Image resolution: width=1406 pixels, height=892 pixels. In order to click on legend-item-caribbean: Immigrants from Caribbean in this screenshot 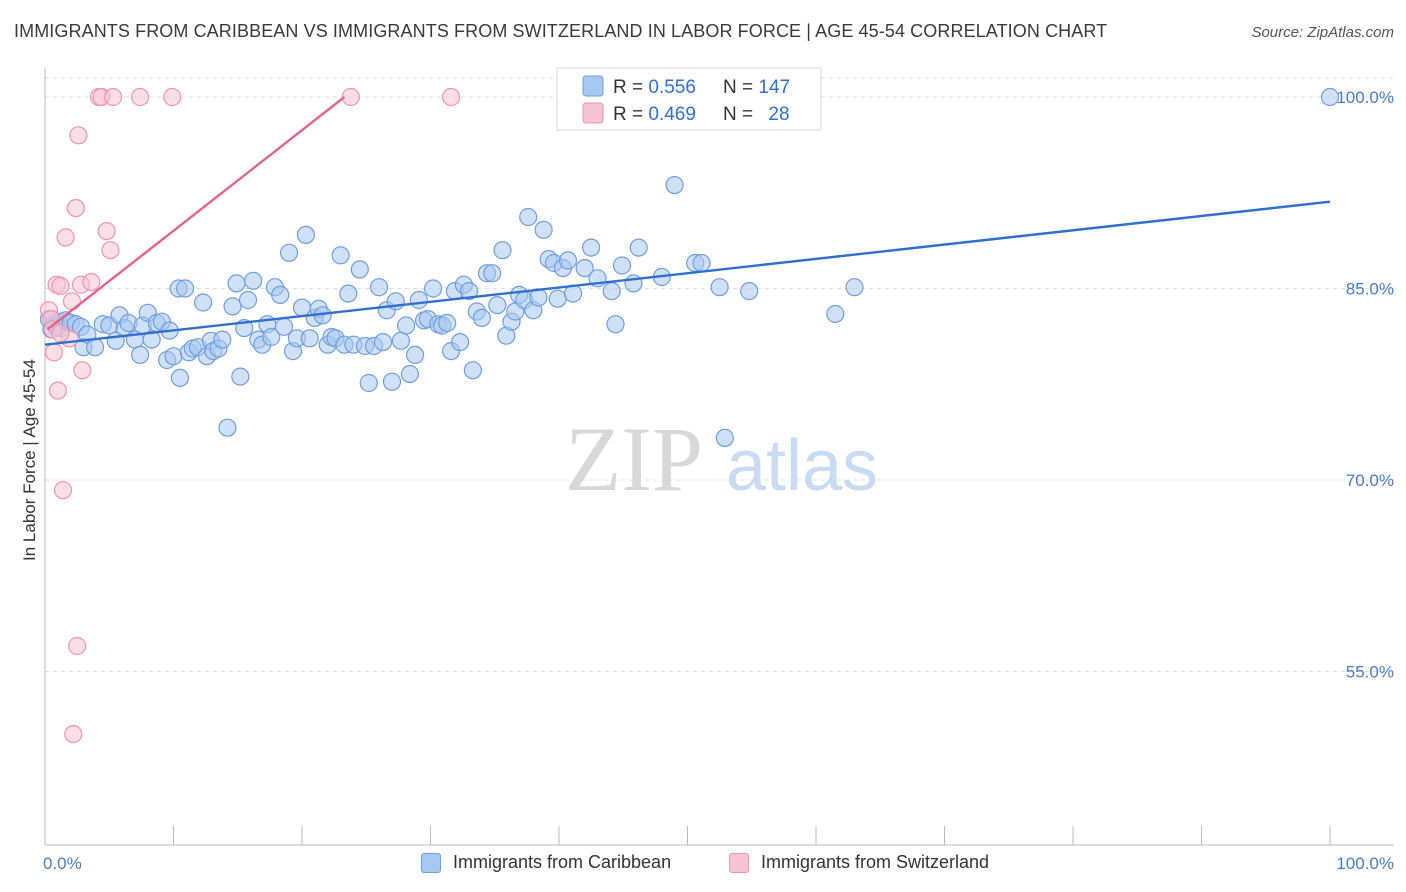, I will do `click(546, 862)`.